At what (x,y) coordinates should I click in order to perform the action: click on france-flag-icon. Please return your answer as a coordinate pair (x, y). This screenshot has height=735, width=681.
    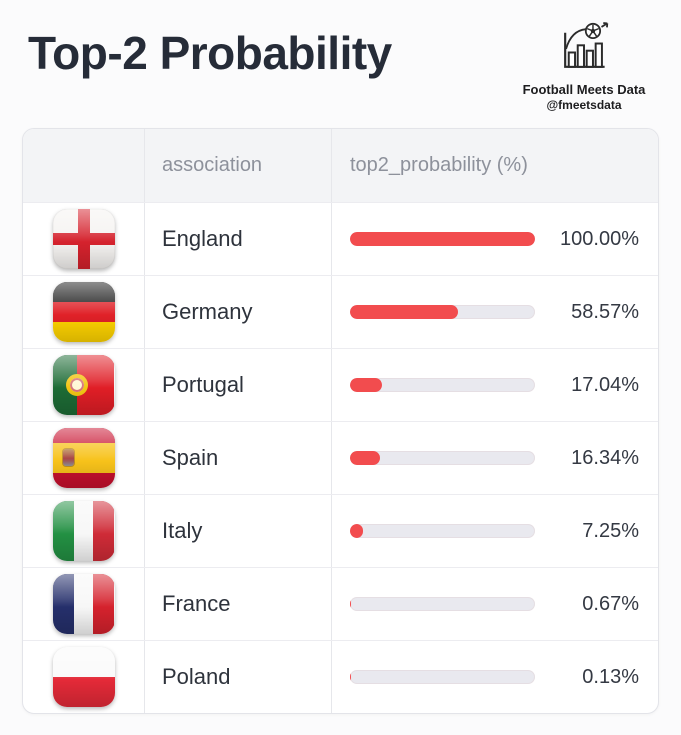
    Looking at the image, I should click on (83, 604).